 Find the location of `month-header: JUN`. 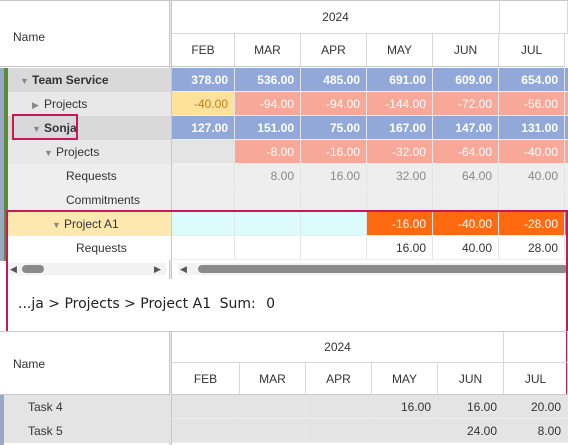

month-header: JUN is located at coordinates (466, 50).